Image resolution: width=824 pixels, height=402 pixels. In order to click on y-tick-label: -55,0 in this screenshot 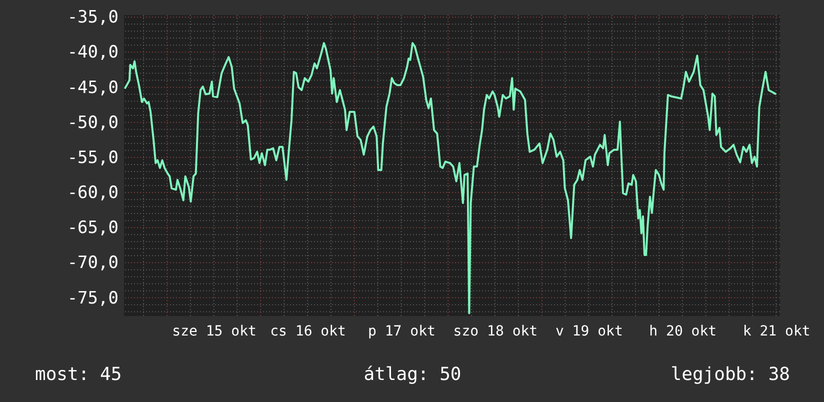, I will do `click(92, 158)`.